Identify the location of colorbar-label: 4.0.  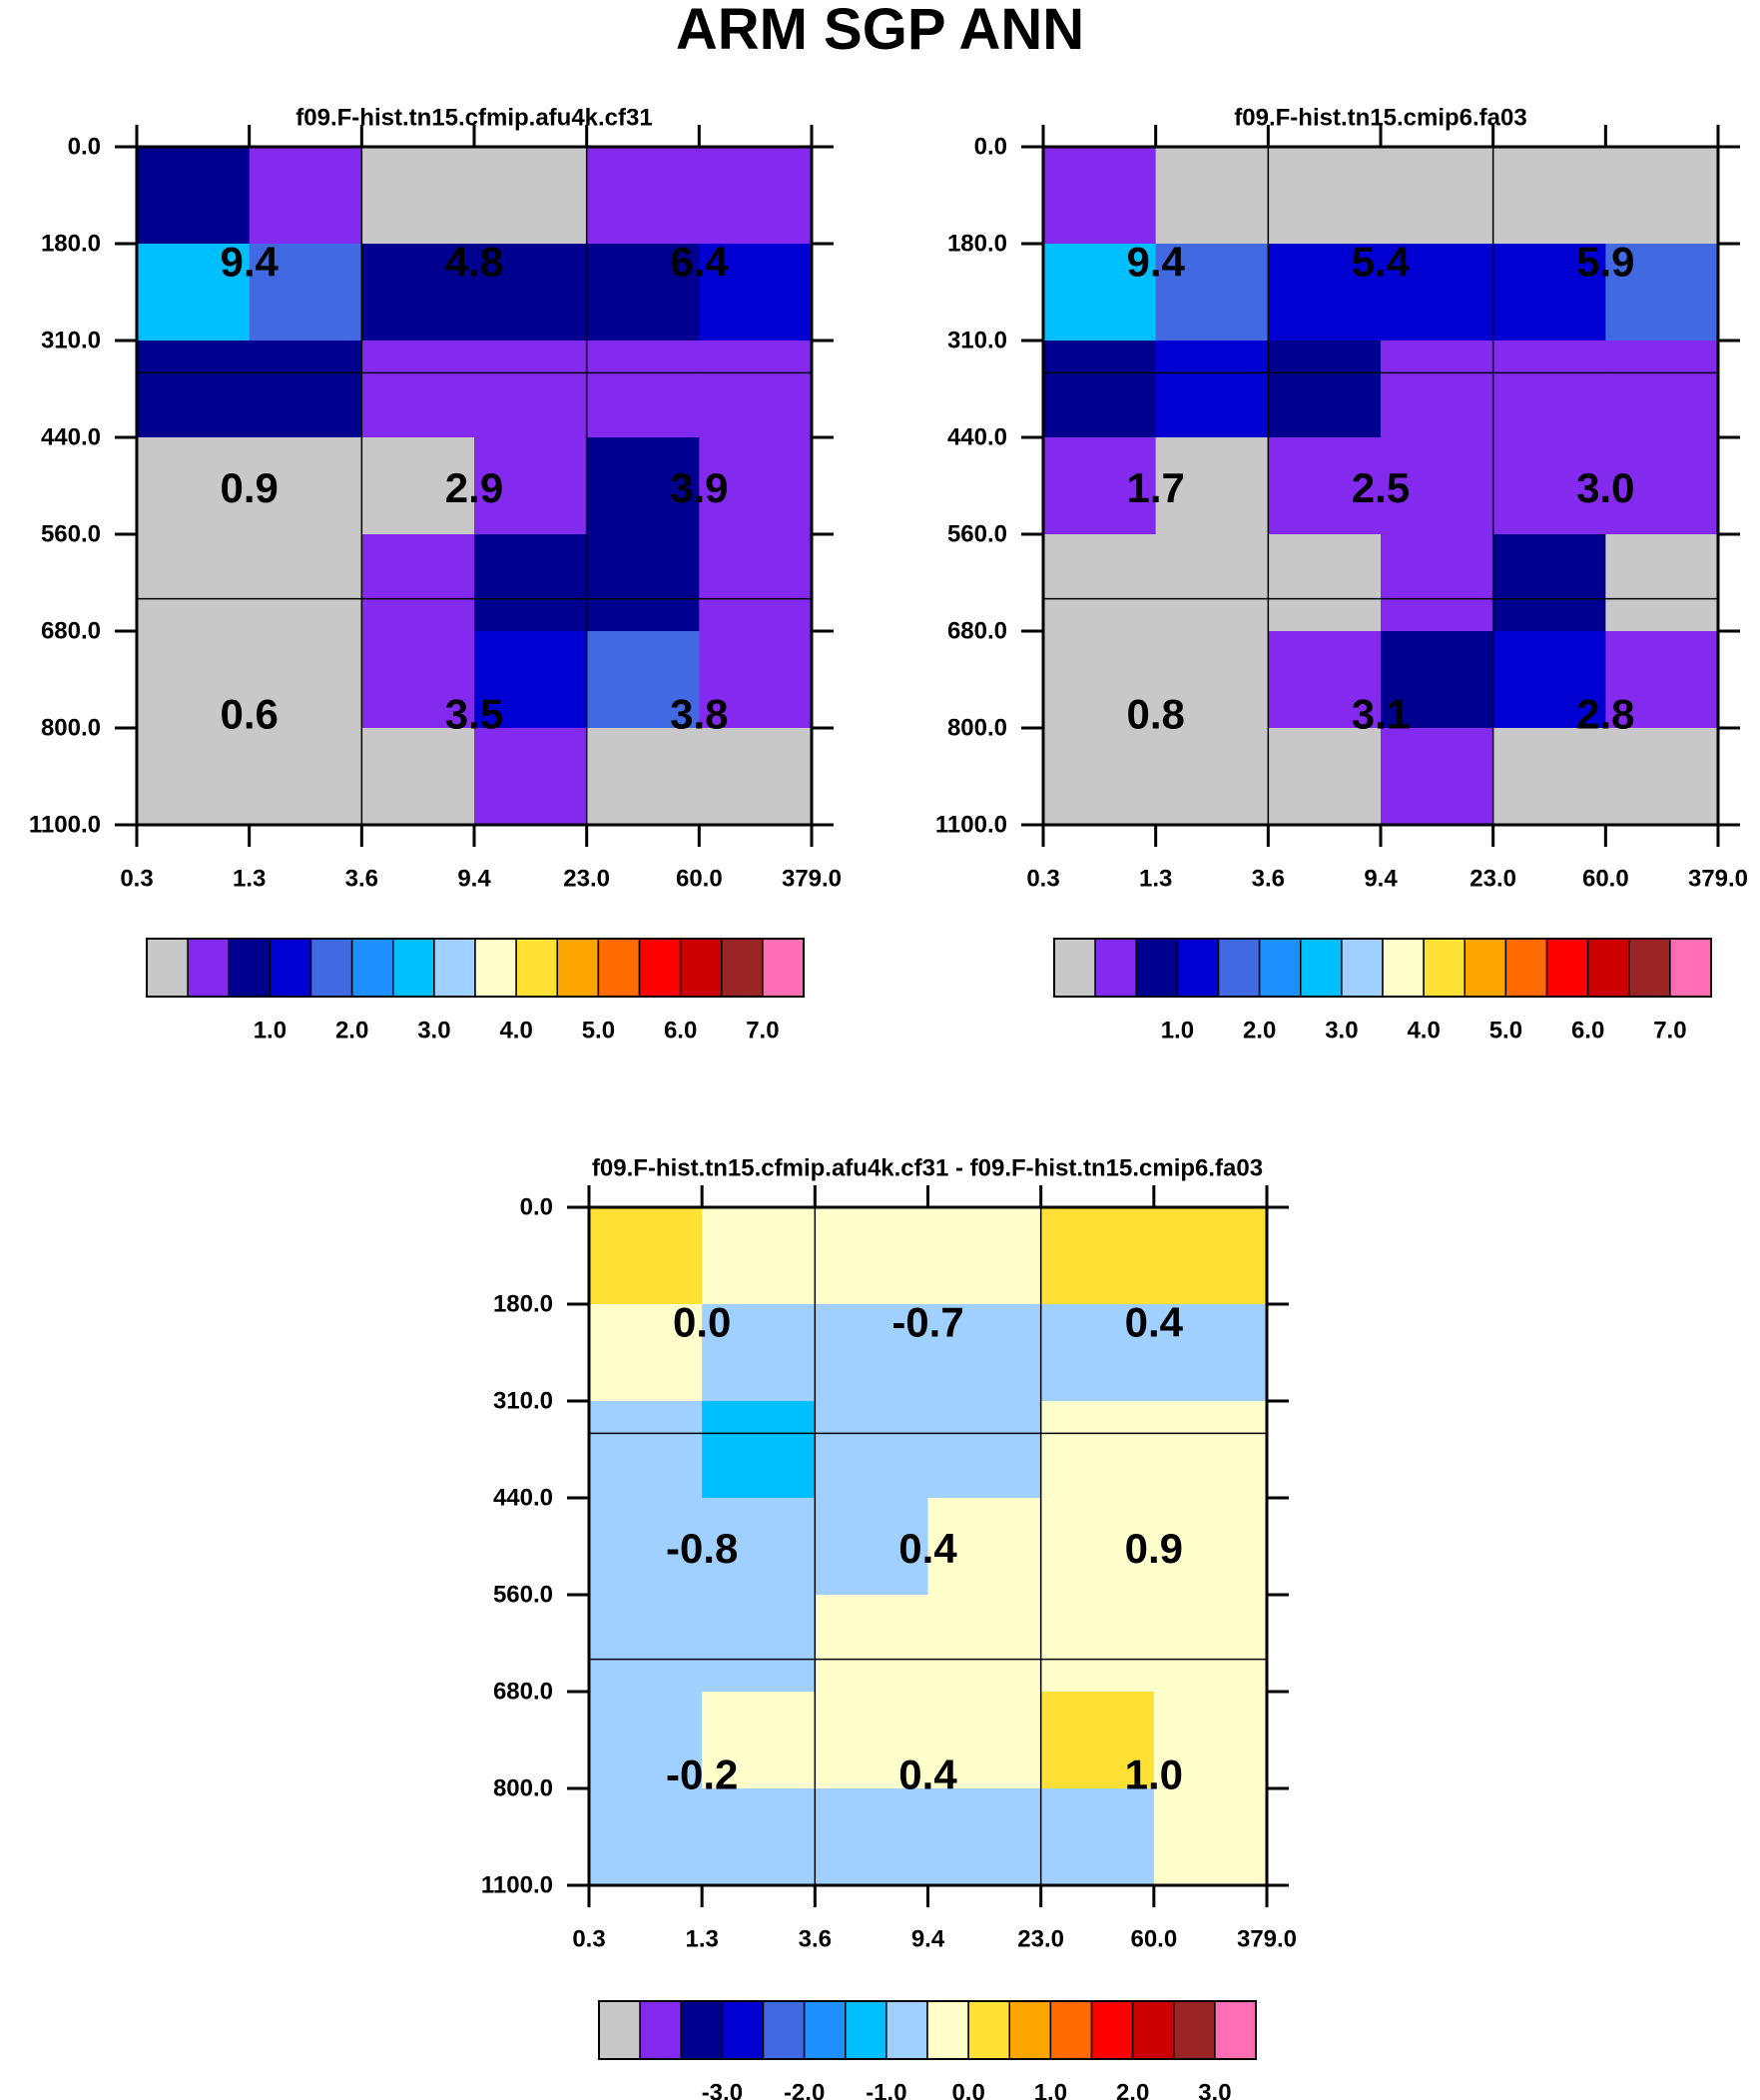
(515, 1031).